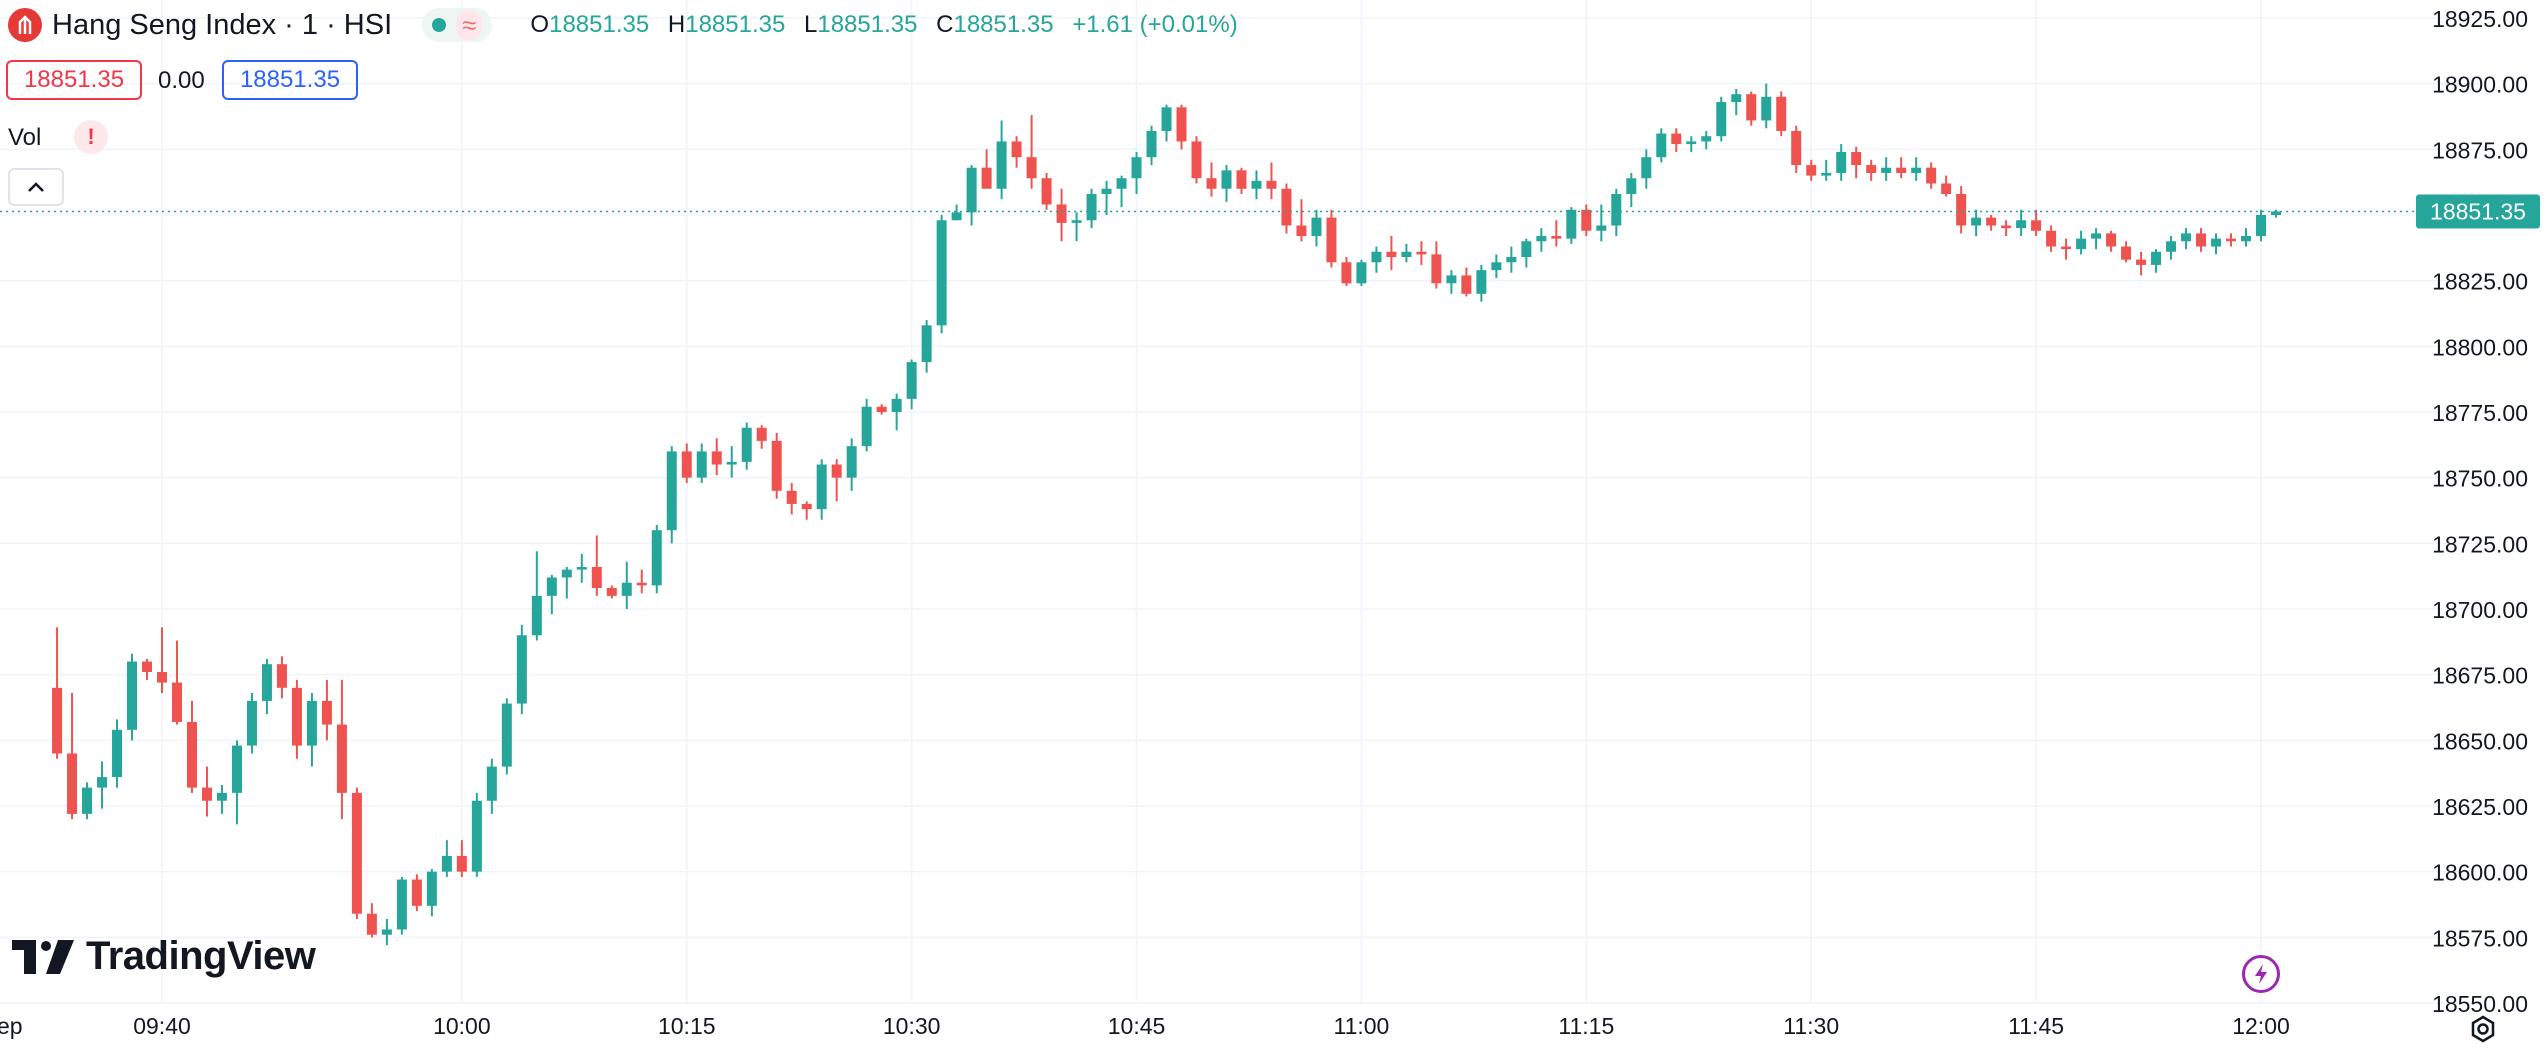 The height and width of the screenshot is (1054, 2548). I want to click on tradingview-logo: TradingView, so click(164, 956).